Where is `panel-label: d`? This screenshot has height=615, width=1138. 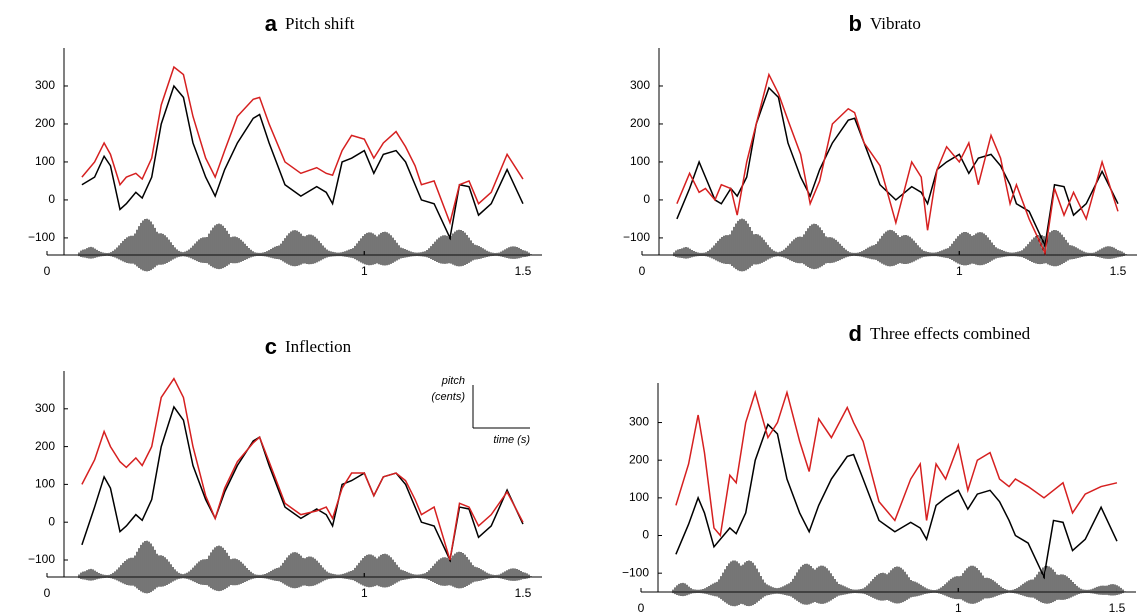 panel-label: d is located at coordinates (855, 333).